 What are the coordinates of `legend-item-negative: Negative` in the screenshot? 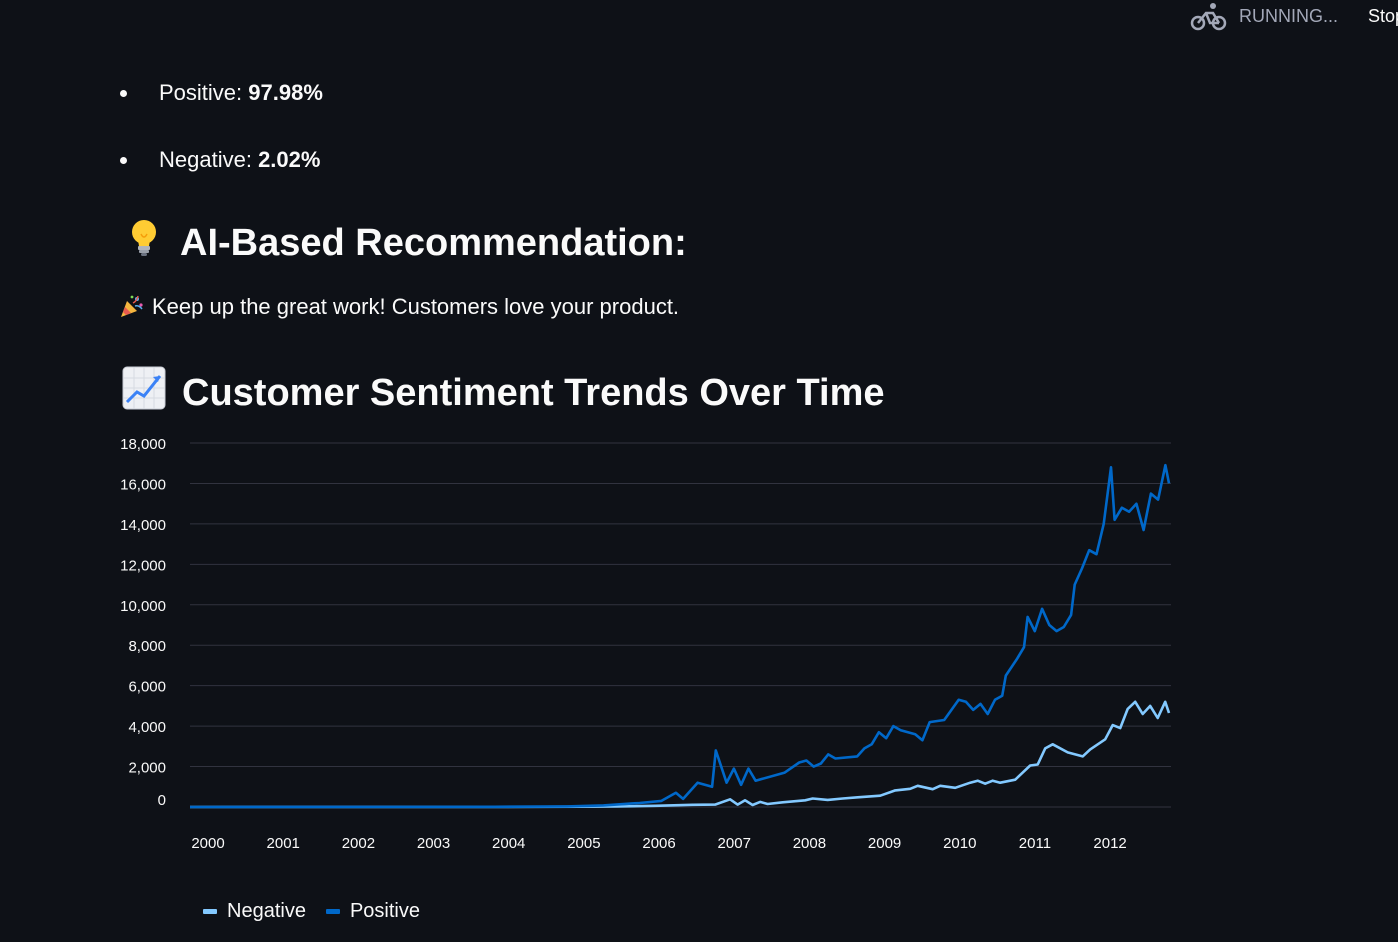 It's located at (254, 911).